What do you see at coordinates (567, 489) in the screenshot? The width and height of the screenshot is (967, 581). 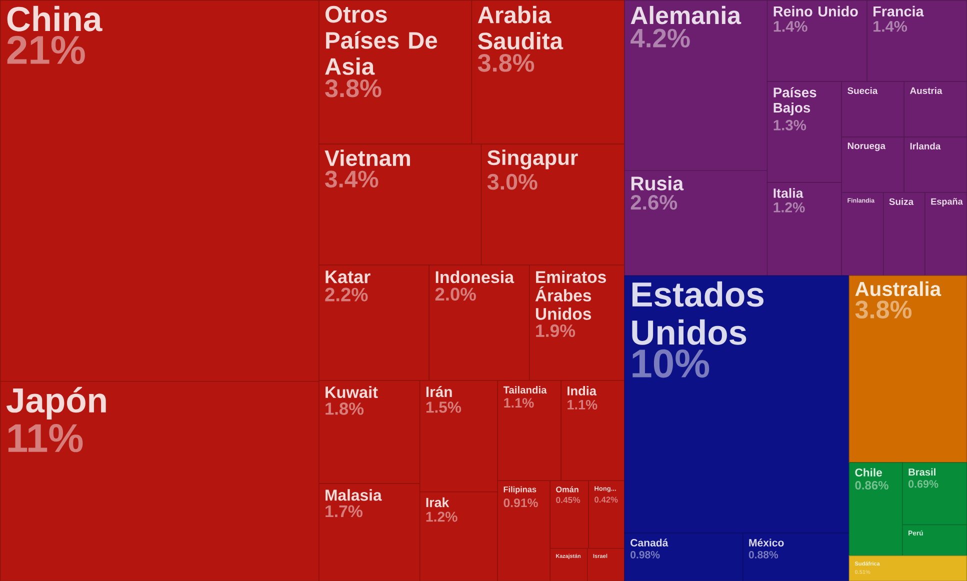 I see `category-label: Omán` at bounding box center [567, 489].